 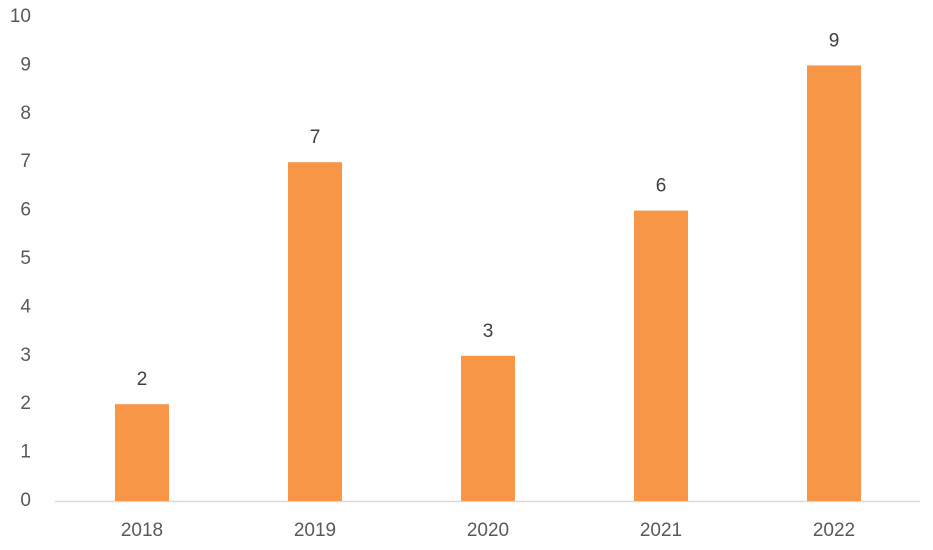 What do you see at coordinates (834, 40) in the screenshot?
I see `data-label: 9` at bounding box center [834, 40].